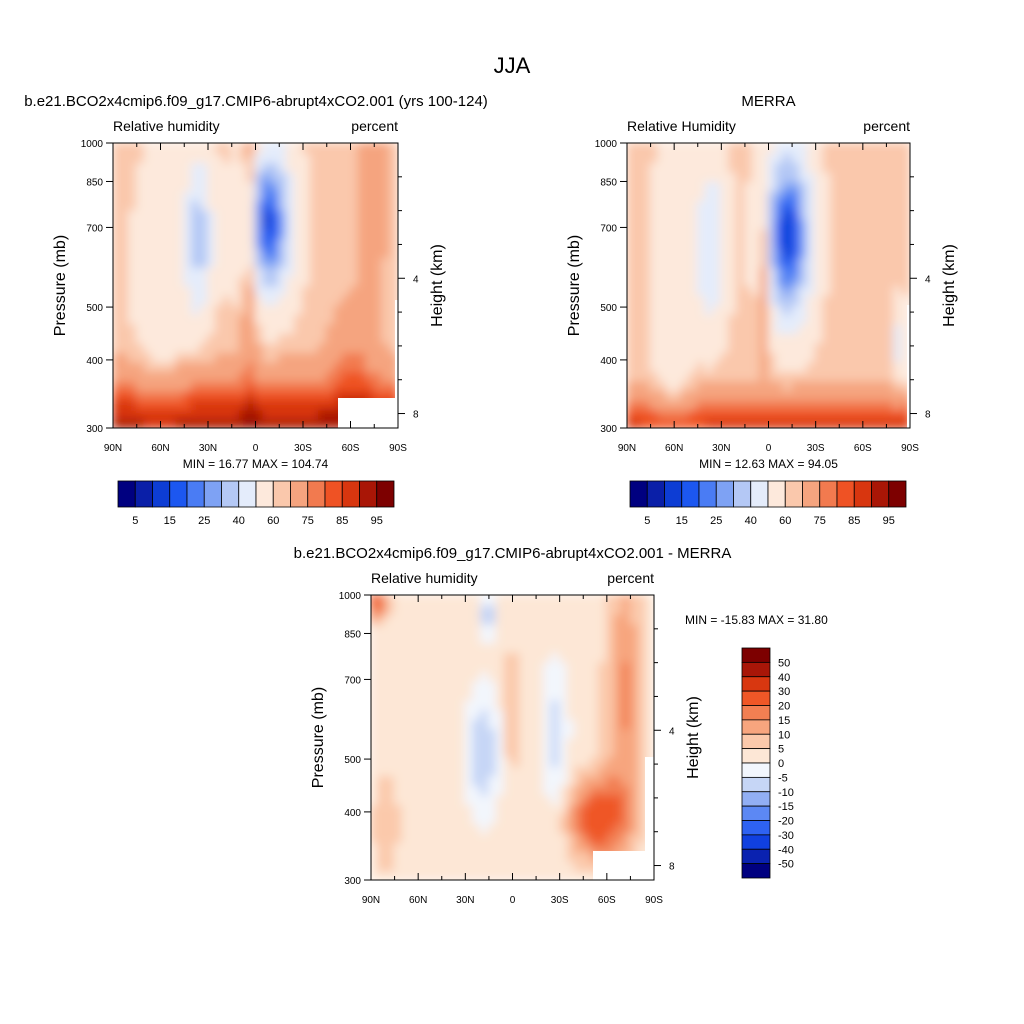  What do you see at coordinates (672, 731) in the screenshot?
I see `right-tick-label: 4` at bounding box center [672, 731].